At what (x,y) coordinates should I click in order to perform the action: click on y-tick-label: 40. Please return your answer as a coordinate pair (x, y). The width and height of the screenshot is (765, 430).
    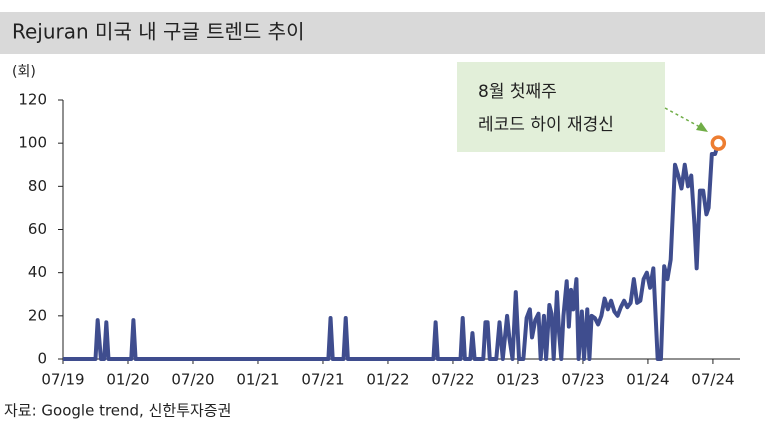
    Looking at the image, I should click on (37, 272).